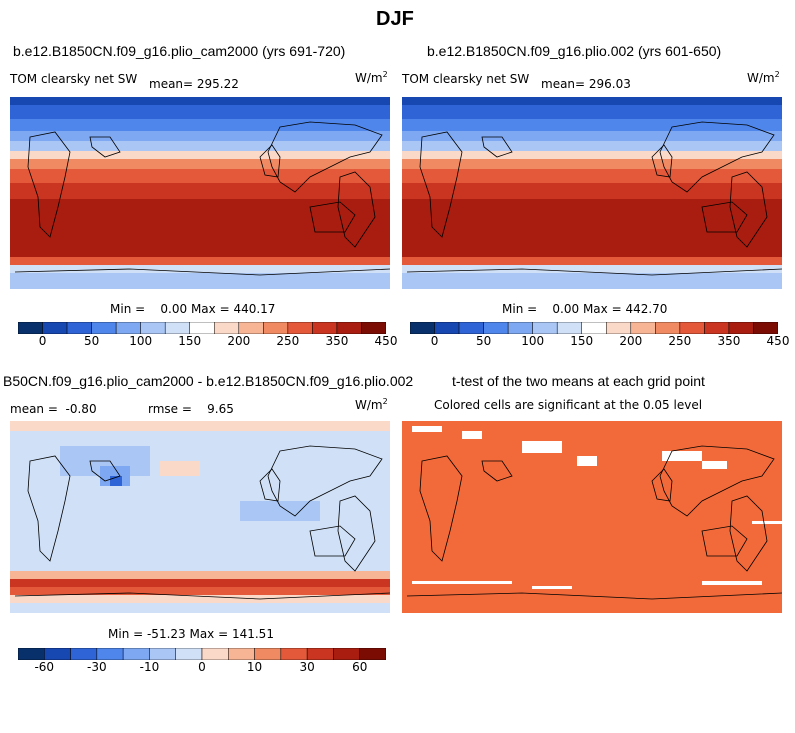  What do you see at coordinates (395, 19) in the screenshot?
I see `page-title: DJF` at bounding box center [395, 19].